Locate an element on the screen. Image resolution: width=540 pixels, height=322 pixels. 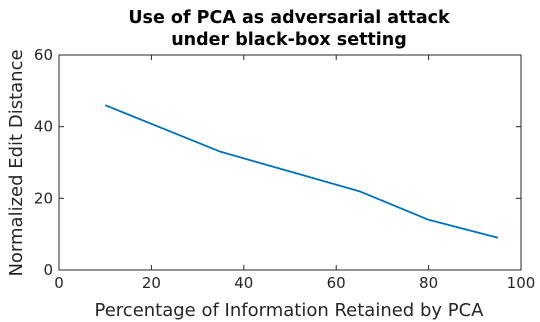
y-tick-label: 40 is located at coordinates (43, 127).